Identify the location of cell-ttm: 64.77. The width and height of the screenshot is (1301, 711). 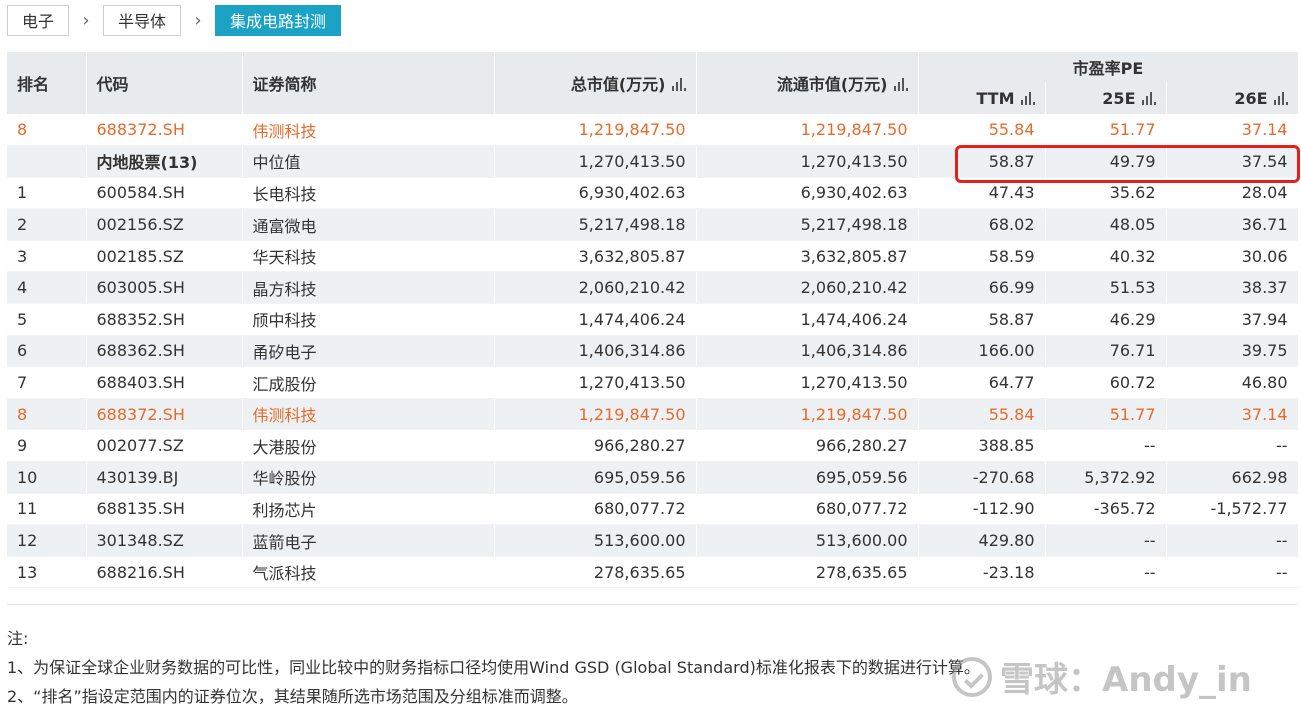
(982, 382).